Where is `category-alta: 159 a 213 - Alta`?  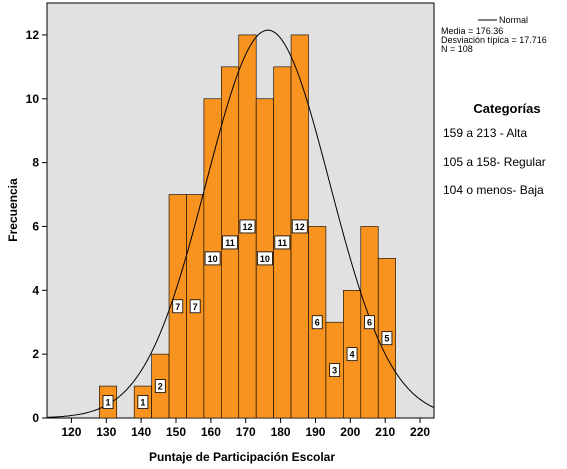 category-alta: 159 a 213 - Alta is located at coordinates (485, 133).